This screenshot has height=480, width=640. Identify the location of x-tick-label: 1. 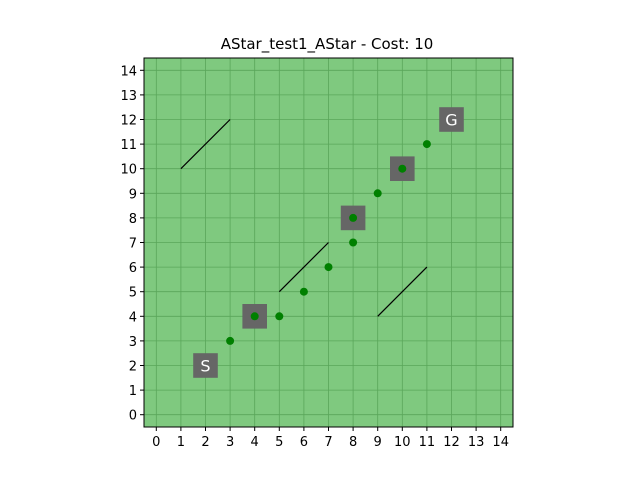
(181, 442).